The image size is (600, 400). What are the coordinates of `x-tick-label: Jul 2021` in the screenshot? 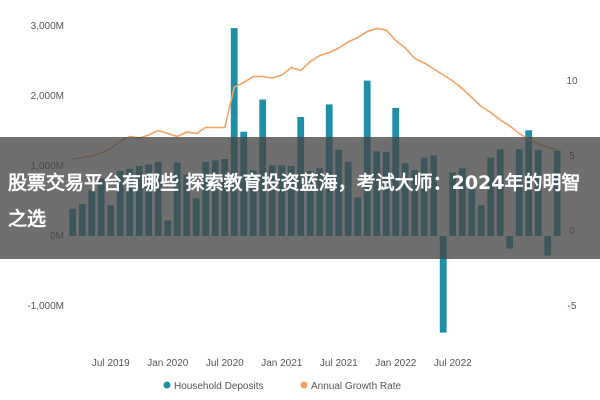 It's located at (339, 363).